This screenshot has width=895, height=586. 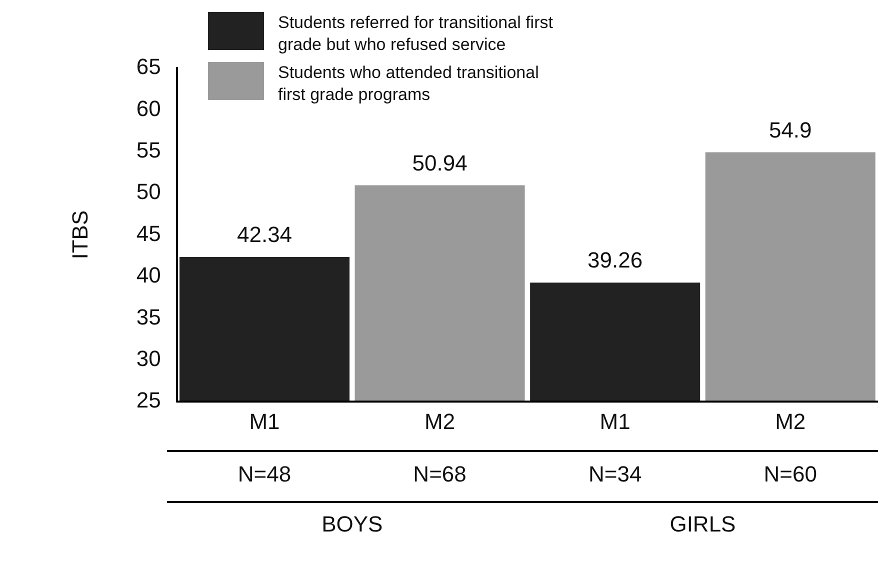 What do you see at coordinates (615, 474) in the screenshot?
I see `text: N=34` at bounding box center [615, 474].